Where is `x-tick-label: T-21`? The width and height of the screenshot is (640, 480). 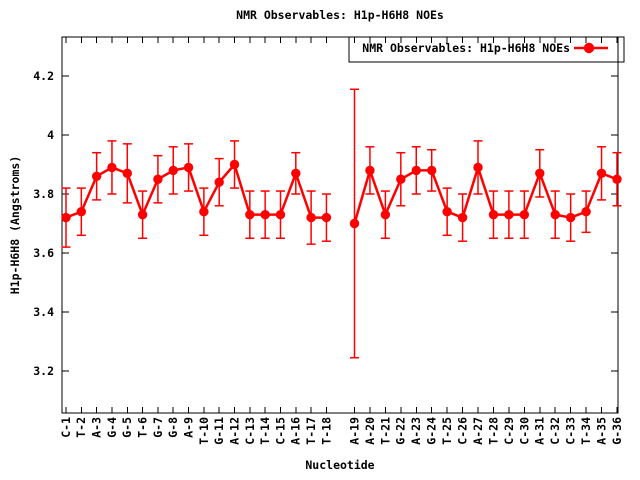 x-tick-label: T-21 is located at coordinates (385, 431).